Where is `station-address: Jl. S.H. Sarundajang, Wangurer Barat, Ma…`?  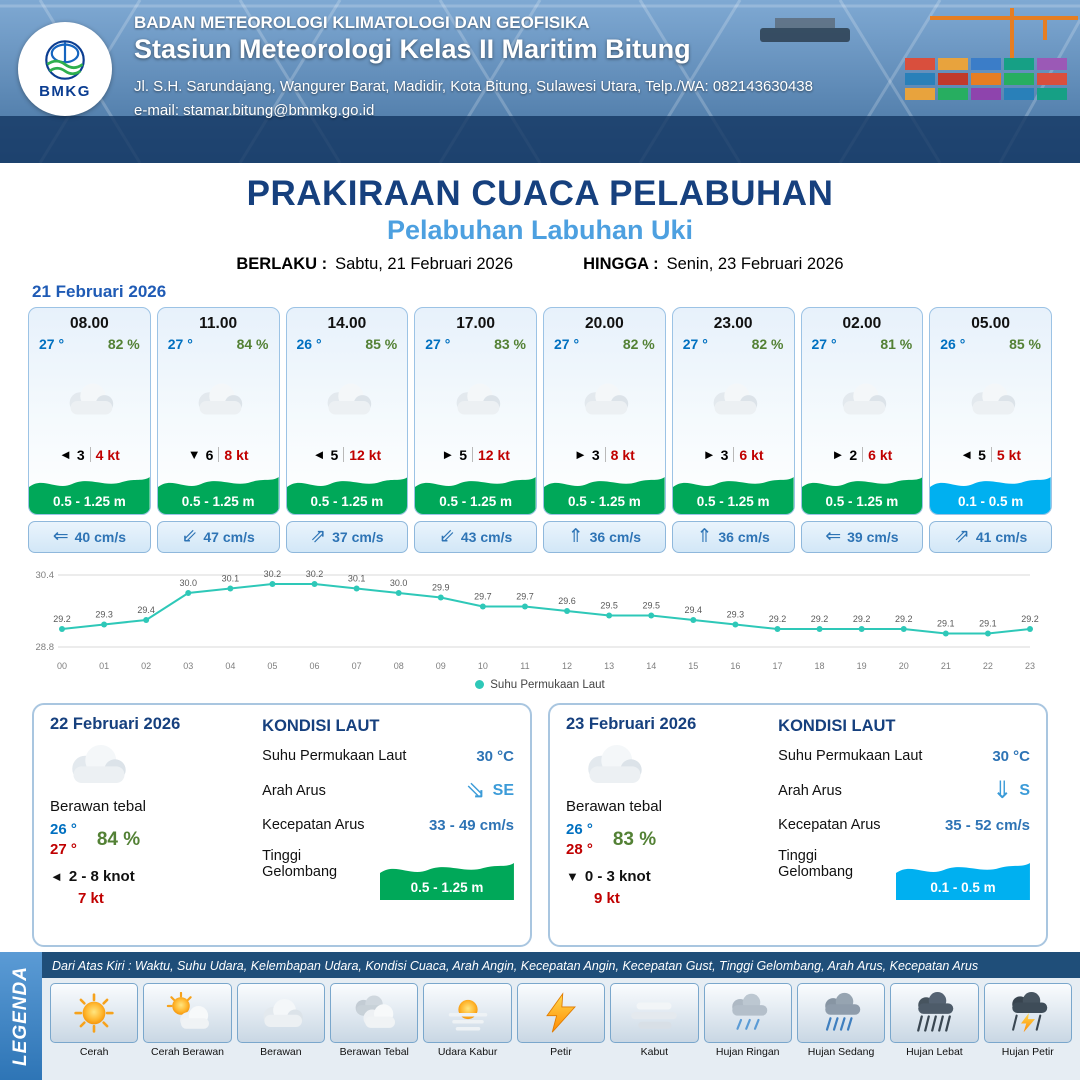
station-address: Jl. S.H. Sarundajang, Wangurer Barat, Ma… is located at coordinates (473, 86).